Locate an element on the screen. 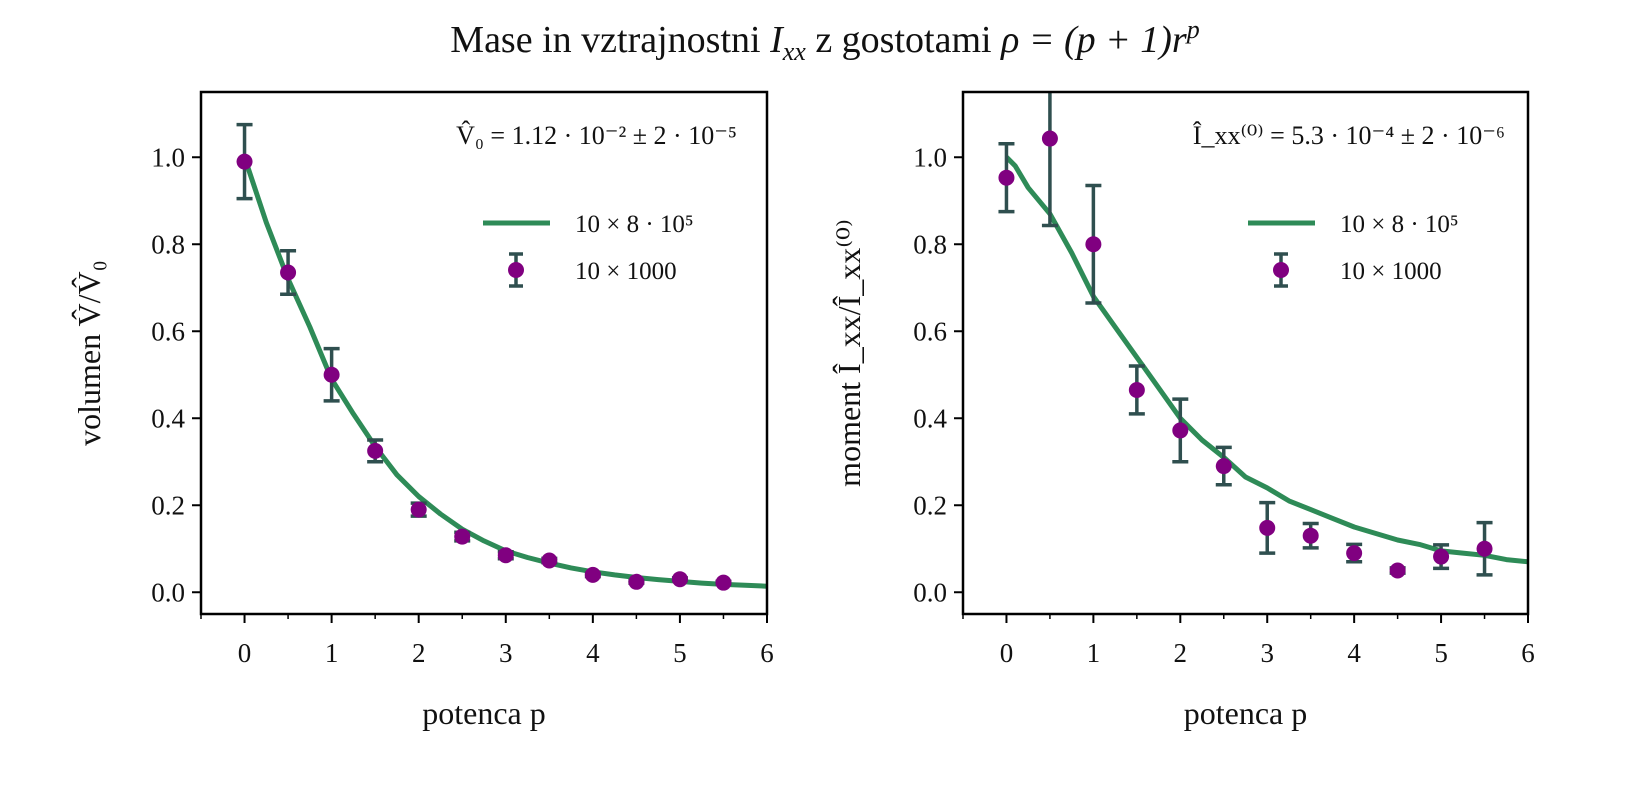  annotation-reference-value: Î_xx⁽⁰⁾ = 5.3 · 10⁻⁴ ± 2 · 10⁻⁶ is located at coordinates (1349, 135).